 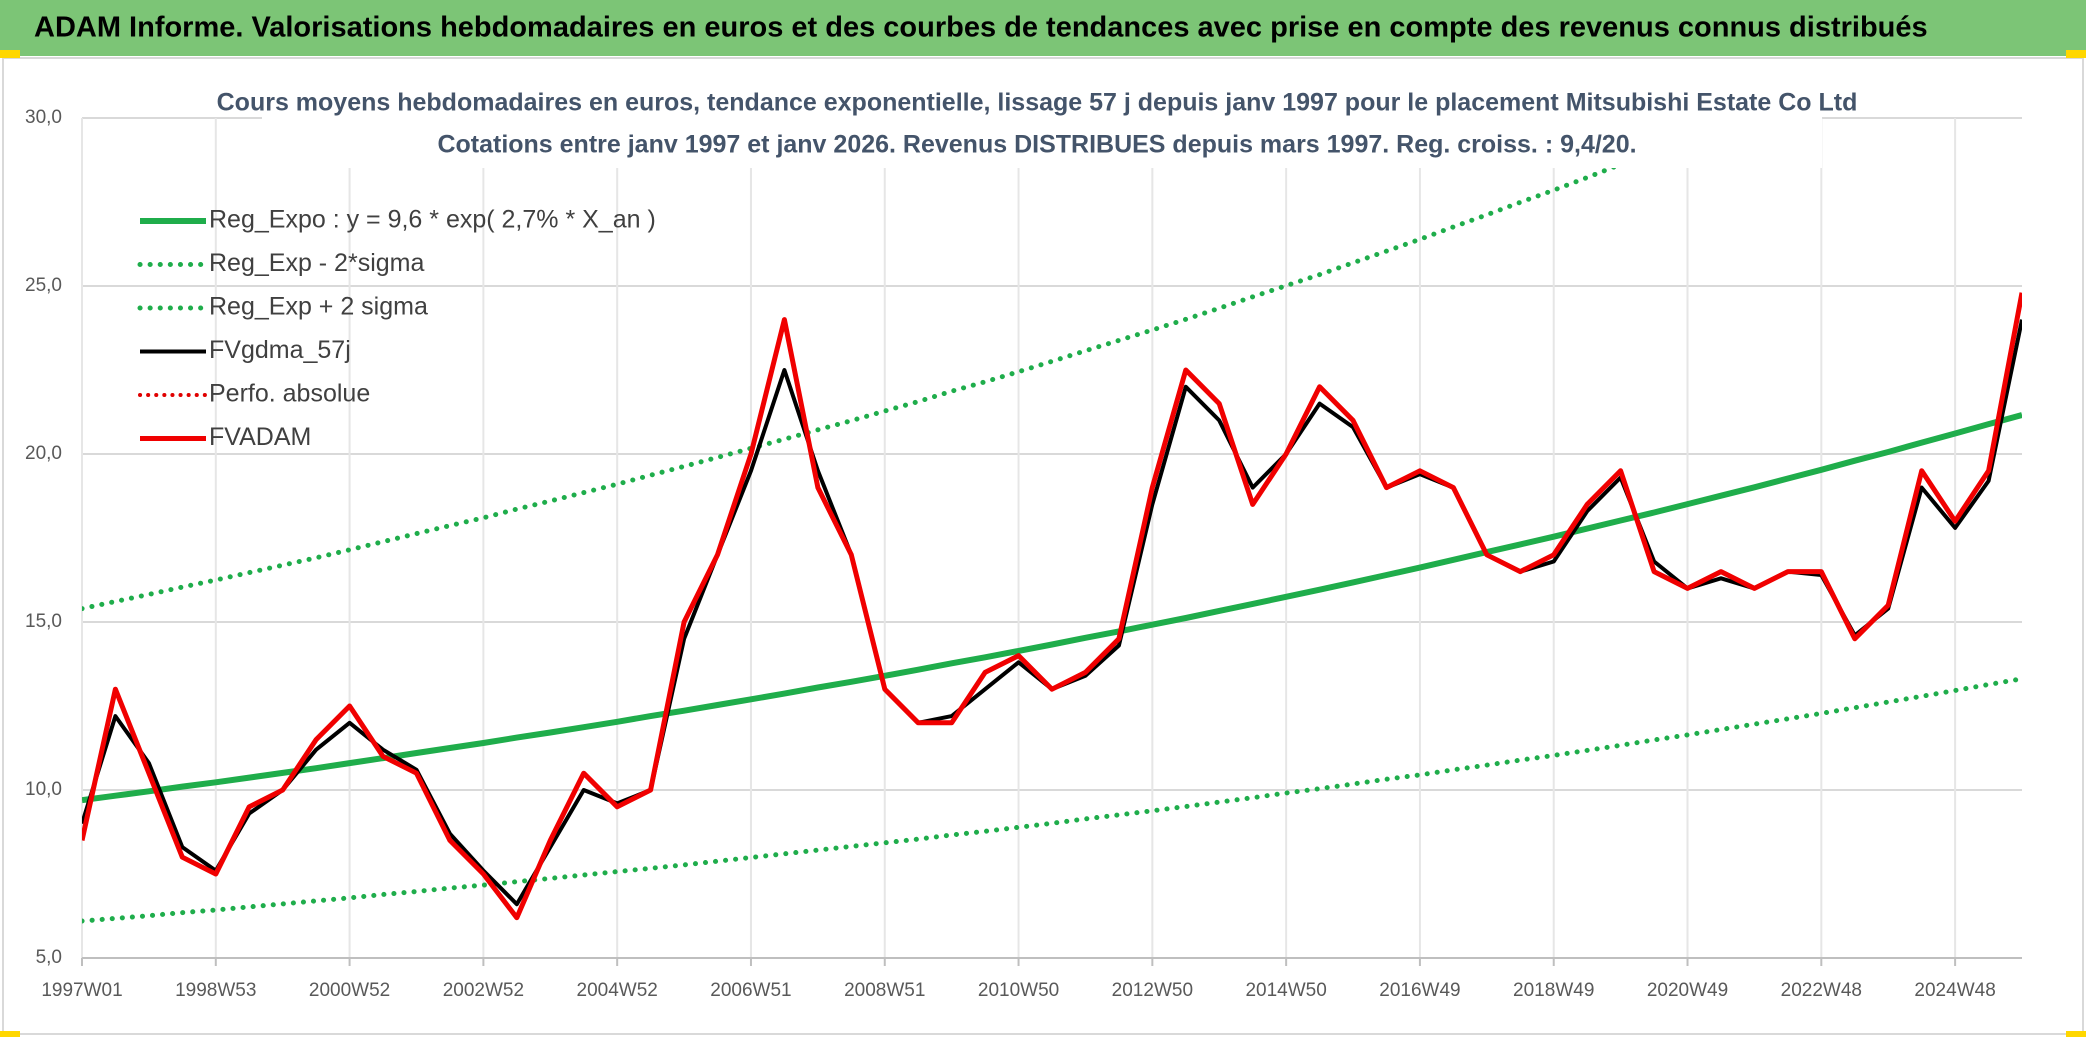 I want to click on y-tick-label: 20,0, so click(x=43, y=453).